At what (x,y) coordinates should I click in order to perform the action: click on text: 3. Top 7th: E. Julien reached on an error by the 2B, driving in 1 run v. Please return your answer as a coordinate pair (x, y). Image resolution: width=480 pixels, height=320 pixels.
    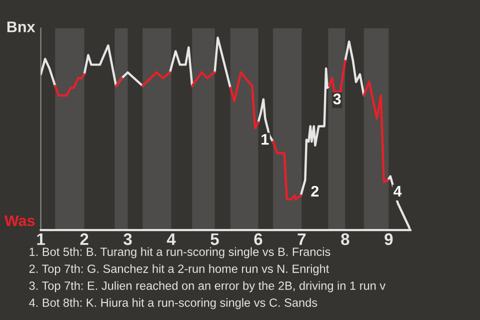
    Looking at the image, I should click on (207, 286).